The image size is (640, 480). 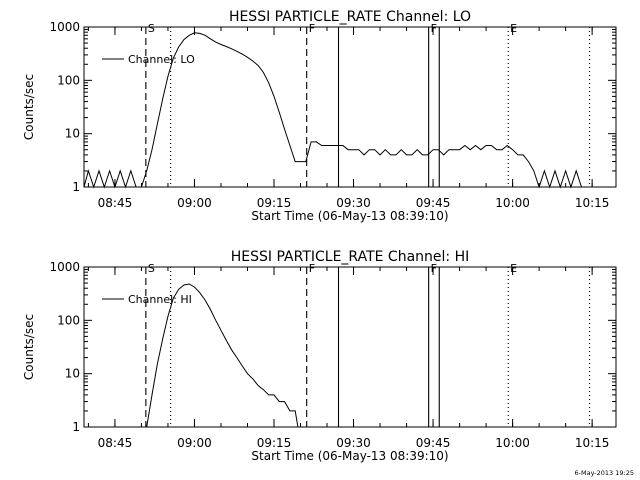 What do you see at coordinates (222, 355) in the screenshot?
I see `series-line` at bounding box center [222, 355].